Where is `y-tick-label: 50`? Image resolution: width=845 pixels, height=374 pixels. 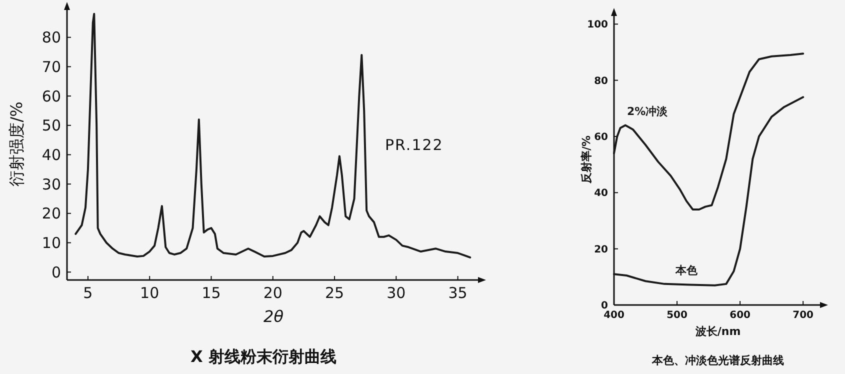
y-tick-label: 50 is located at coordinates (51, 125).